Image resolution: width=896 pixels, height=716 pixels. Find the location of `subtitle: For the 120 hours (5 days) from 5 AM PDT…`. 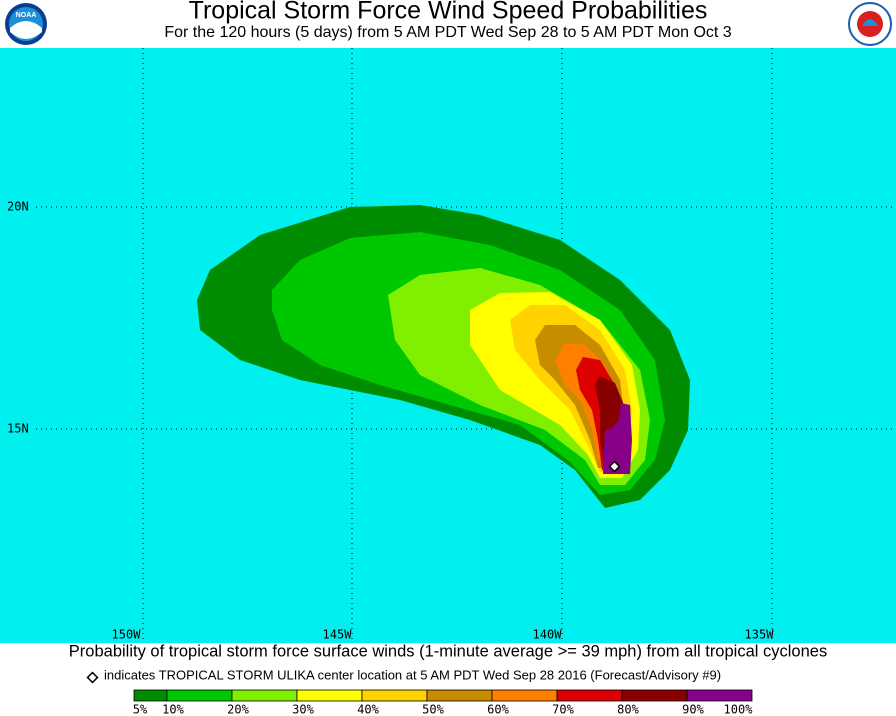

subtitle: For the 120 hours (5 days) from 5 AM PDT… is located at coordinates (447, 32).